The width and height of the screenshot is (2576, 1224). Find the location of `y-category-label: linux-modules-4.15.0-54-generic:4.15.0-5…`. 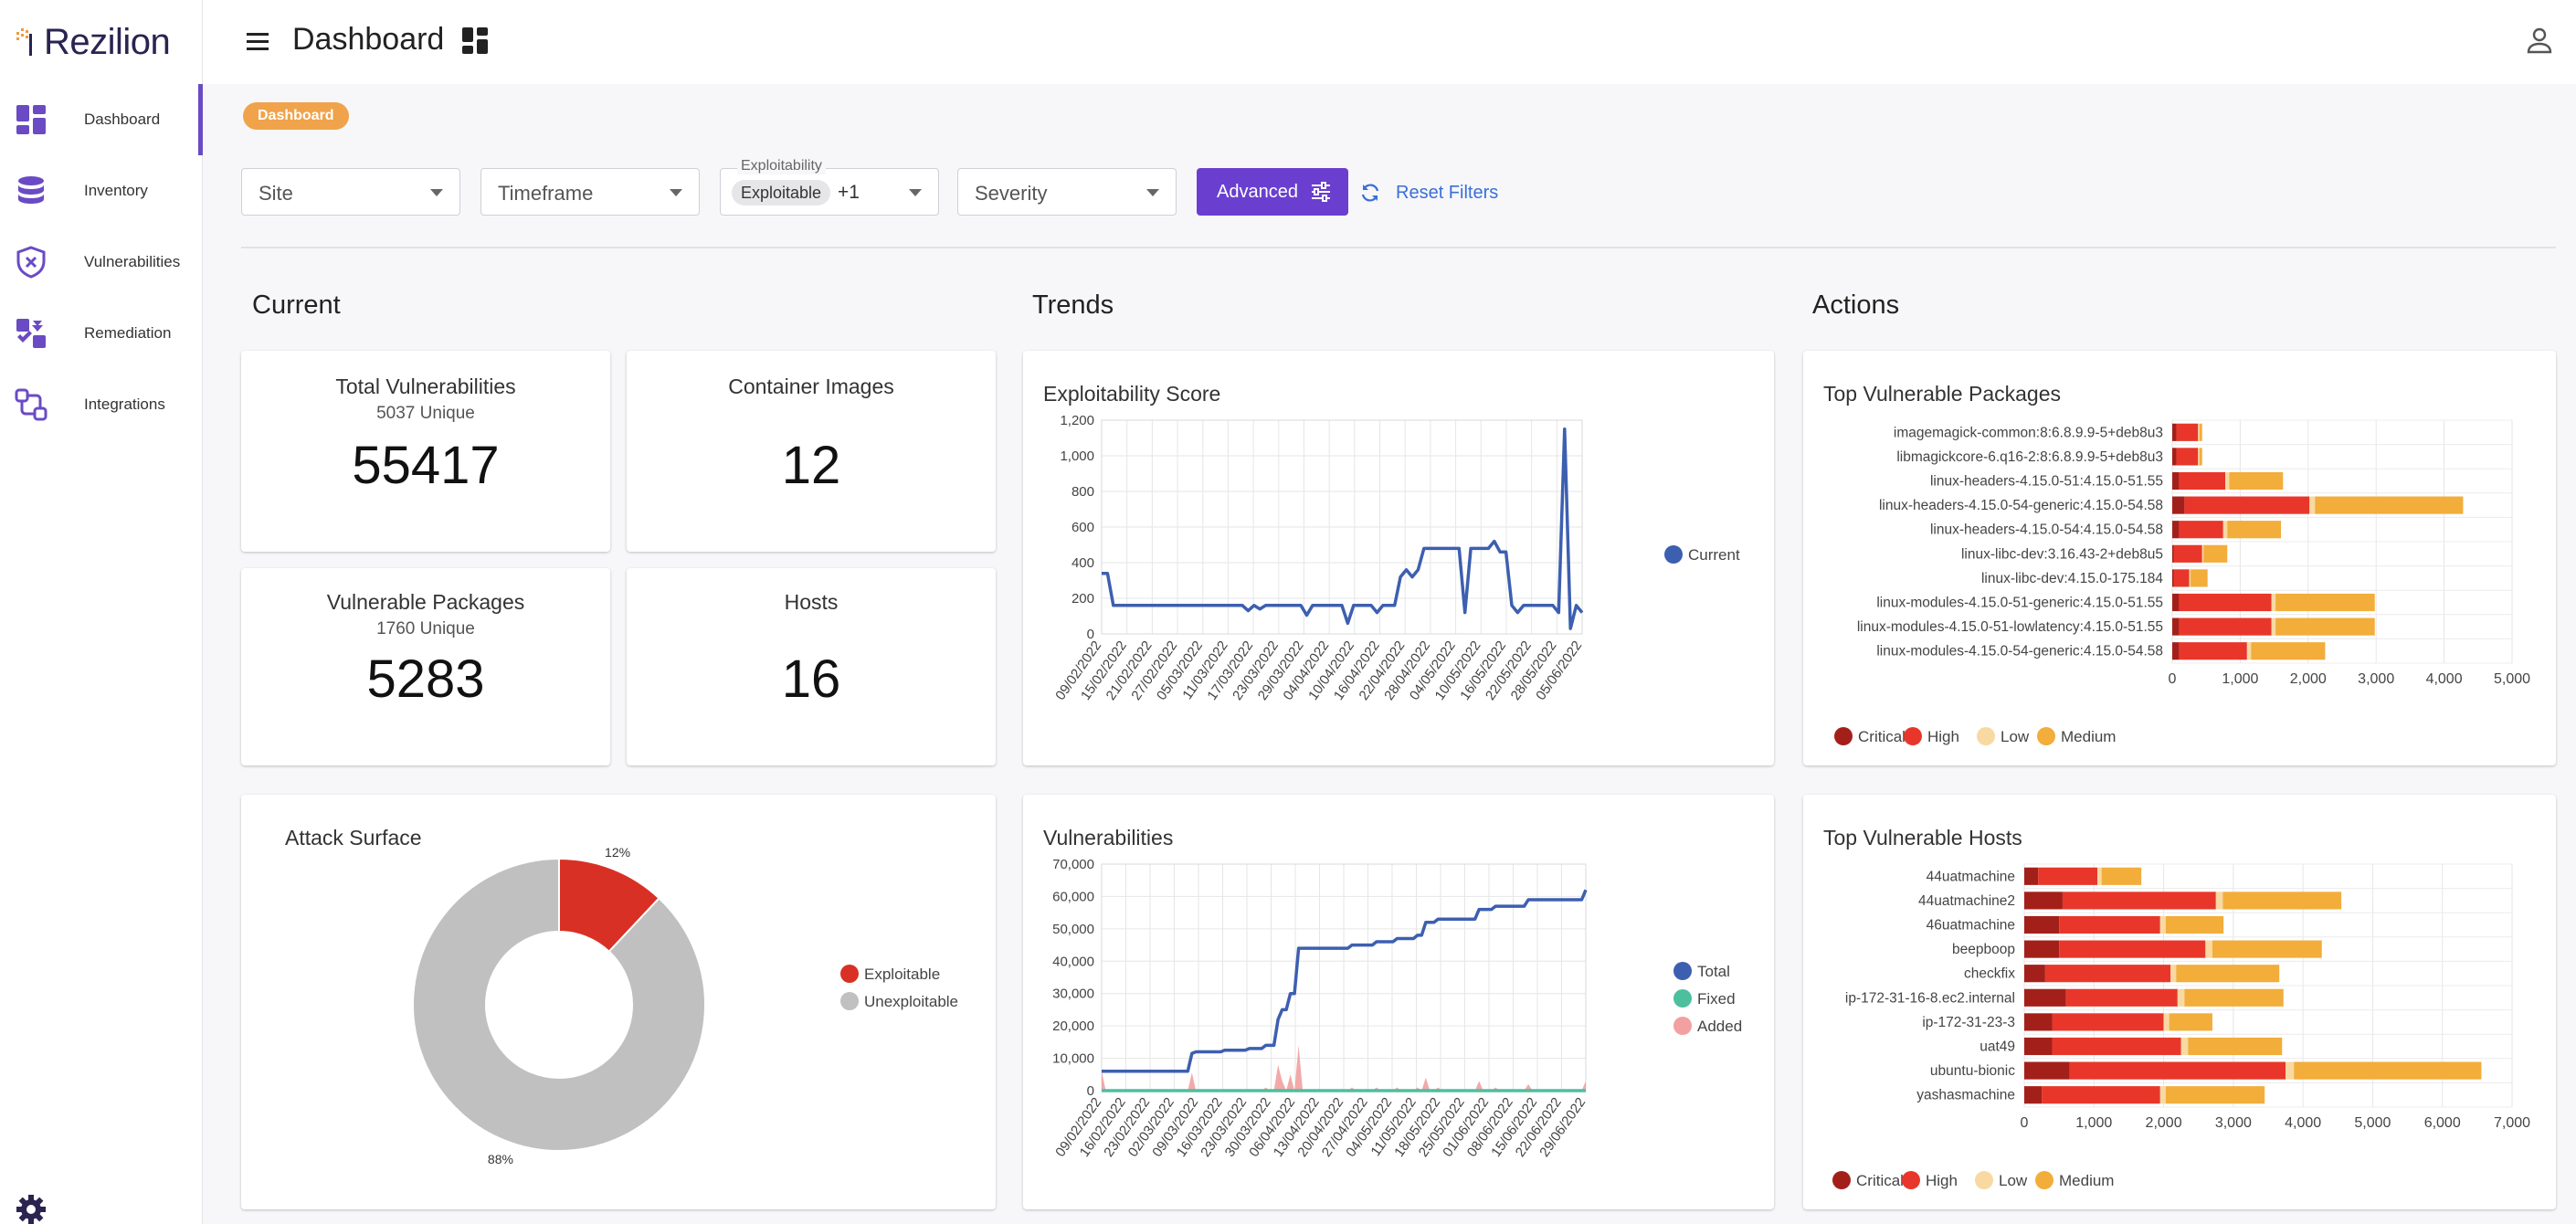

y-category-label: linux-modules-4.15.0-54-generic:4.15.0-5… is located at coordinates (2019, 652).